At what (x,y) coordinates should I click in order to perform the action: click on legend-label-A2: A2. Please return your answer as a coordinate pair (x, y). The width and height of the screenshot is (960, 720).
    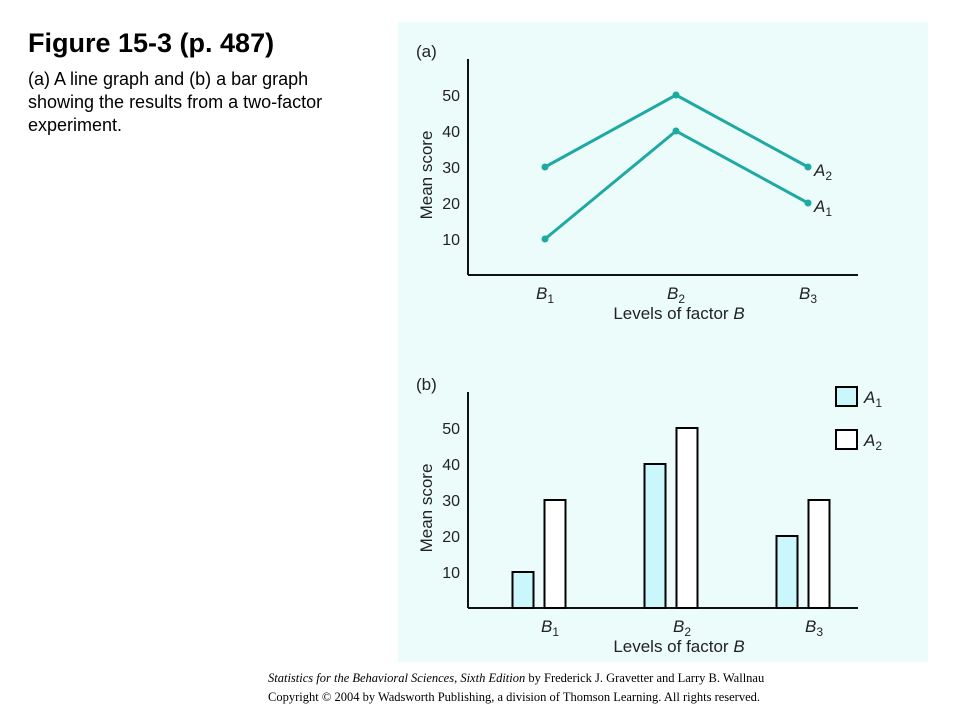
    Looking at the image, I should click on (872, 442).